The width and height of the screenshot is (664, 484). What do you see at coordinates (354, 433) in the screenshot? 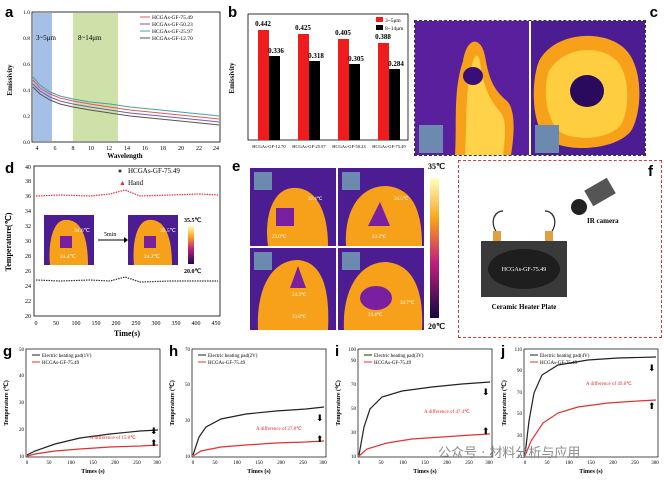
I see `i-ytick-2: 30` at bounding box center [354, 433].